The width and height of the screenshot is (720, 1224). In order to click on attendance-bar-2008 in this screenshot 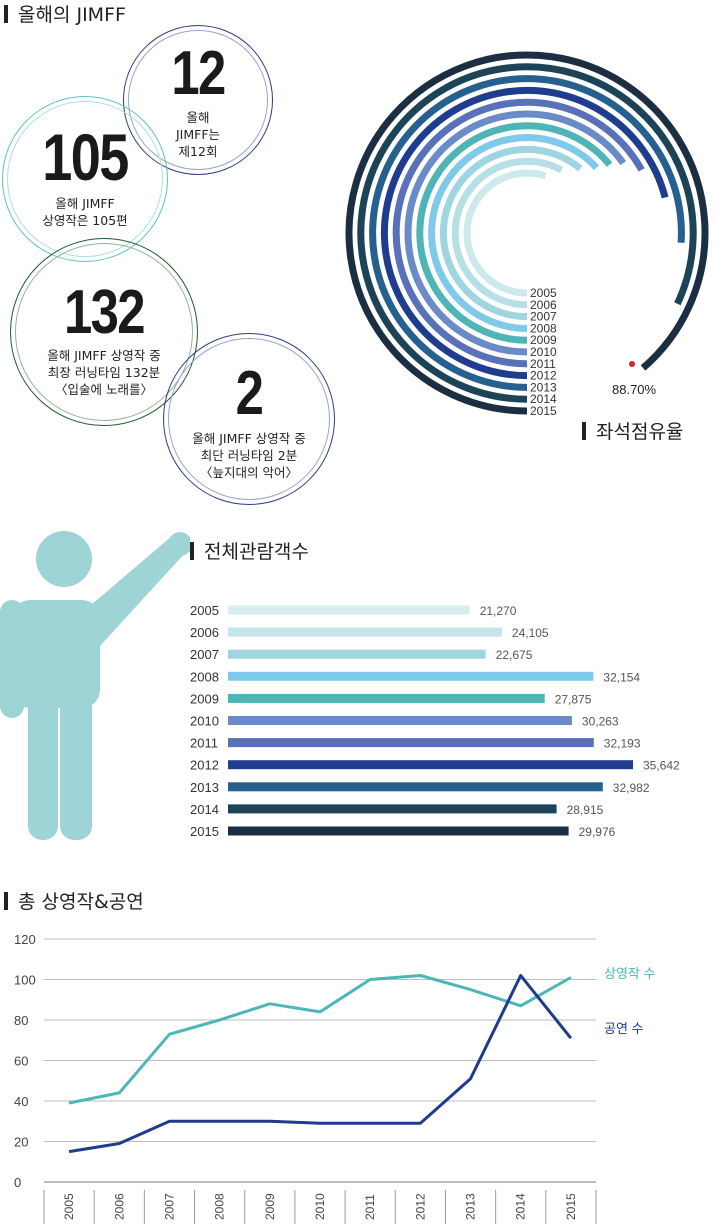, I will do `click(411, 676)`.